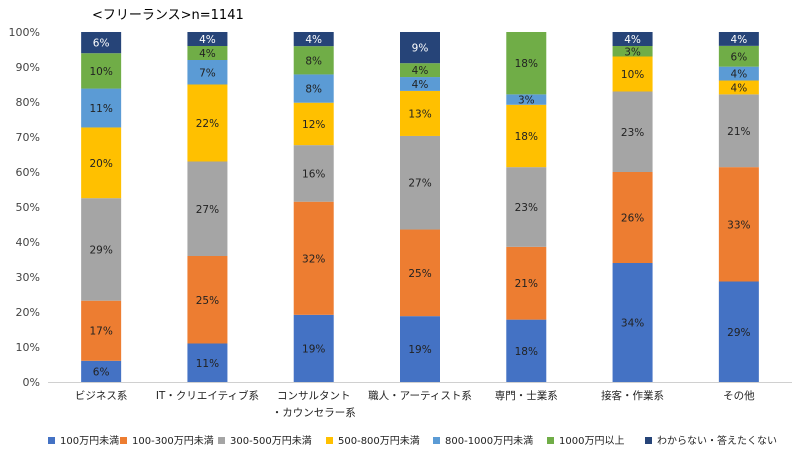 The height and width of the screenshot is (461, 800). I want to click on data-label: 25%, so click(207, 301).